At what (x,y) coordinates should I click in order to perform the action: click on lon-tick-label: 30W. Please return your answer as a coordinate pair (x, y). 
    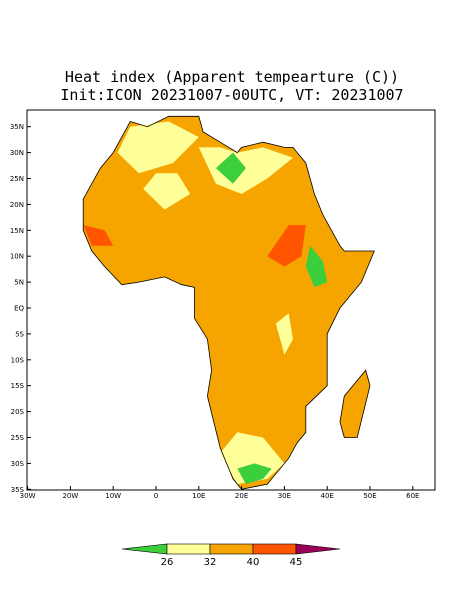
    Looking at the image, I should click on (28, 496).